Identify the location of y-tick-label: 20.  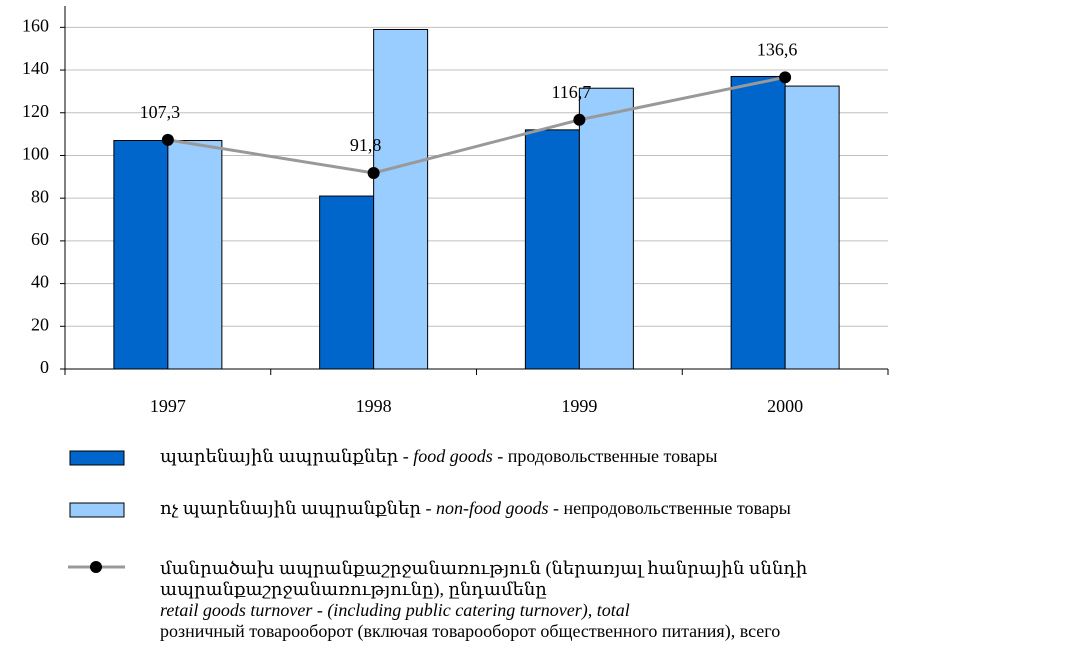
(40, 324).